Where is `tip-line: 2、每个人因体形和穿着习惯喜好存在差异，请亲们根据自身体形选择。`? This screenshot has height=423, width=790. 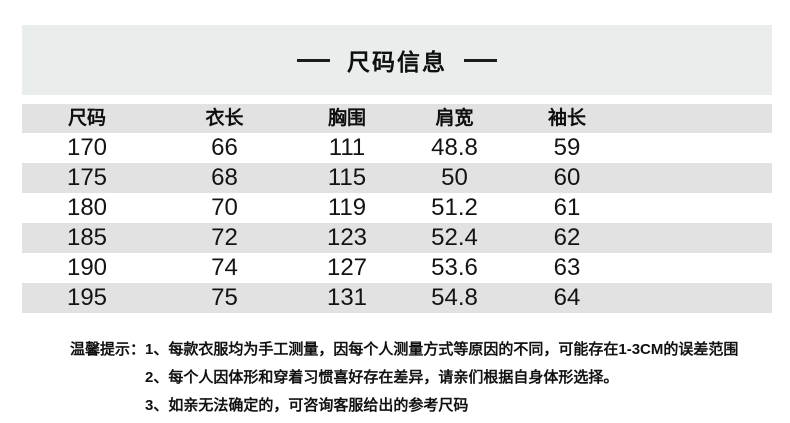 tip-line: 2、每个人因体形和穿着习惯喜好存在差异，请亲们根据自身体形选择。 is located at coordinates (382, 377).